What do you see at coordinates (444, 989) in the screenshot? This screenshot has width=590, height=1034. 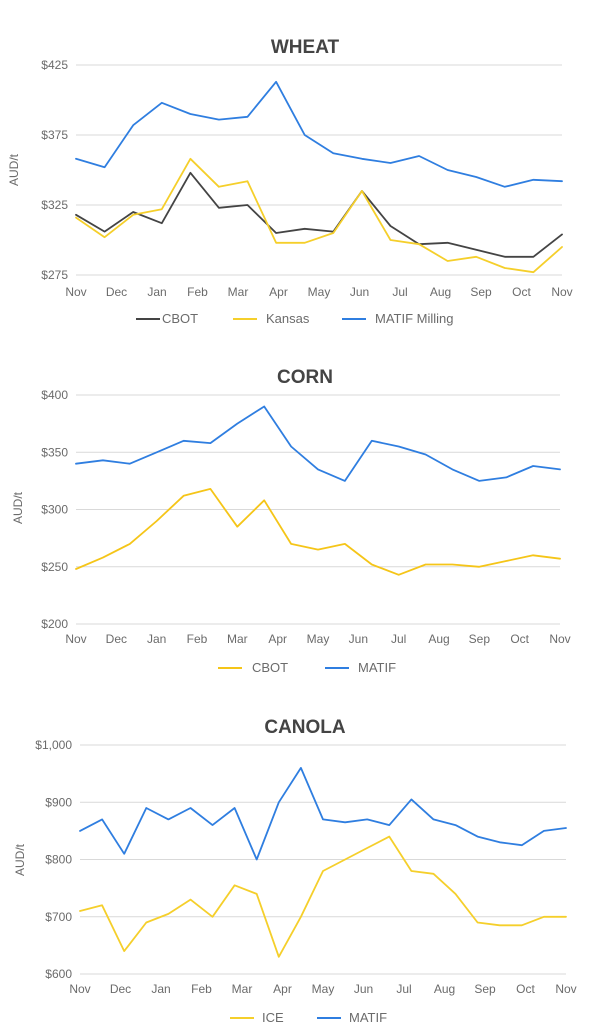 I see `canola-xtick-label: Aug` at bounding box center [444, 989].